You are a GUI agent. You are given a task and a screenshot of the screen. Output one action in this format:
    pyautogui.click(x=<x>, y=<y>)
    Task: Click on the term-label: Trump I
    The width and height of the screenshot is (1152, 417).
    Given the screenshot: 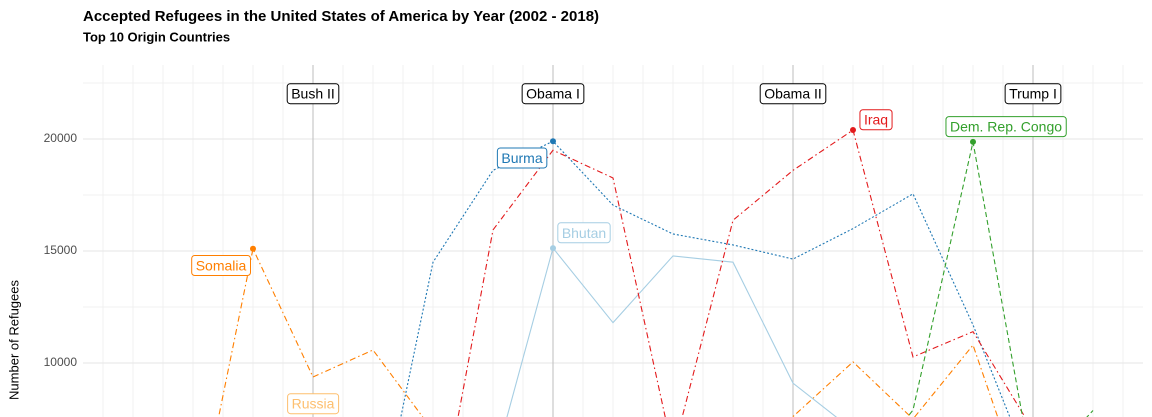 What is the action you would take?
    pyautogui.click(x=1033, y=94)
    